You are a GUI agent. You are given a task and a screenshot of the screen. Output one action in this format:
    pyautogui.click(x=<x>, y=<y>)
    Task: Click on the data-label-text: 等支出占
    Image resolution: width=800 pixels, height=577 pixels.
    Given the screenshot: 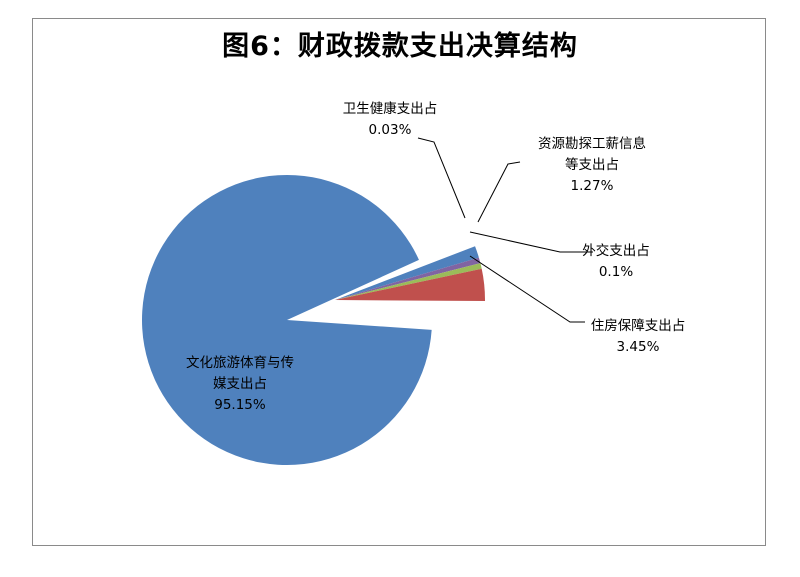 What is the action you would take?
    pyautogui.click(x=592, y=164)
    